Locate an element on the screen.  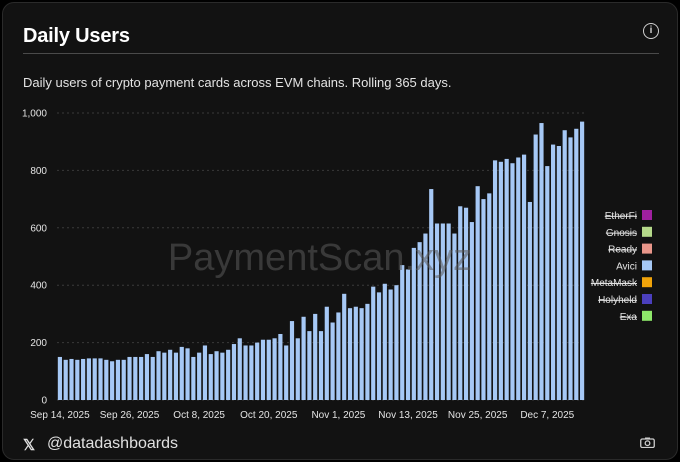
footer-handle: @datadashboards is located at coordinates (112, 443).